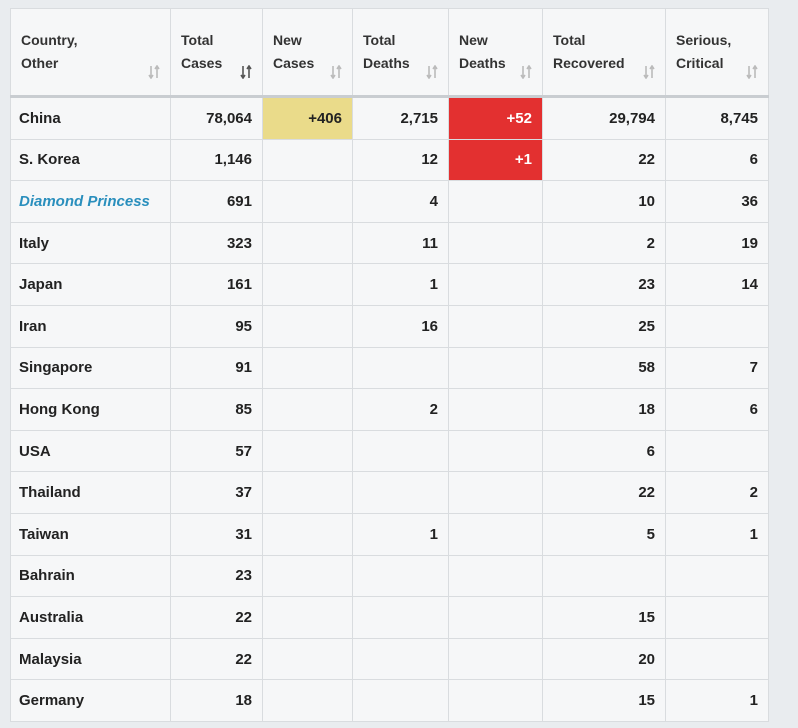 The image size is (798, 728). Describe the element at coordinates (216, 201) in the screenshot. I see `value-cell: 691` at that location.